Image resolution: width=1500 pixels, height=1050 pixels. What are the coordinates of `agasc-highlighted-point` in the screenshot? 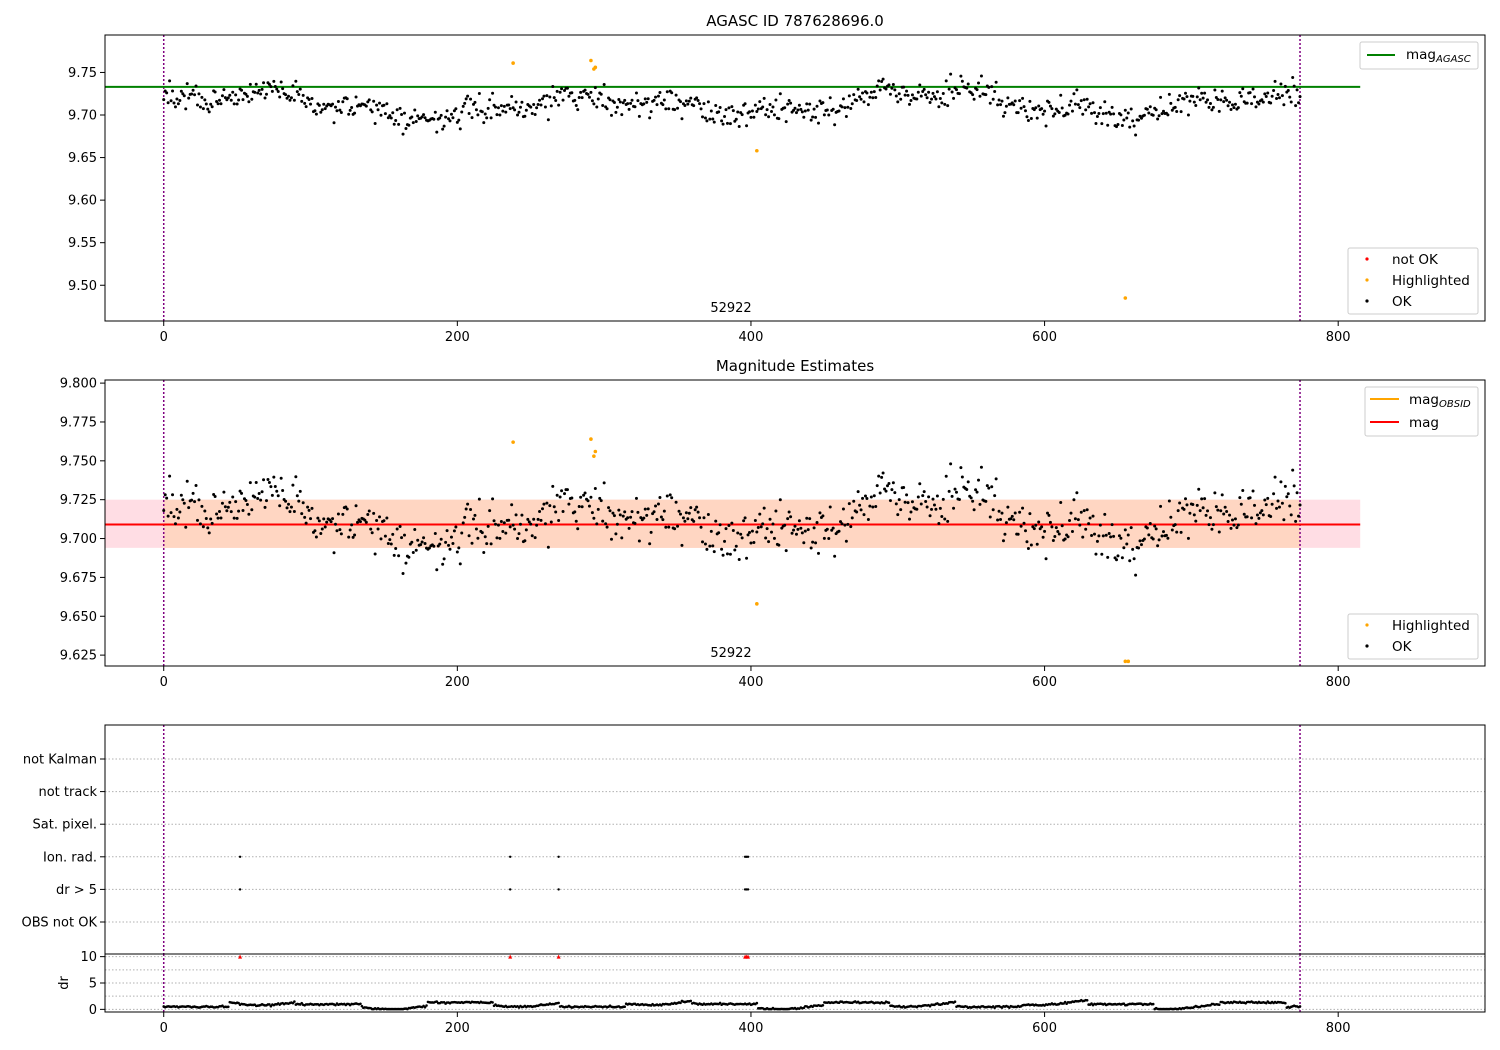 It's located at (513, 63).